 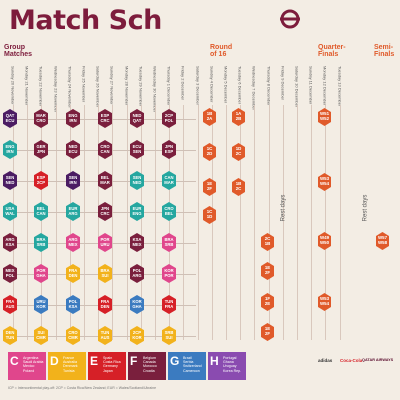 I want to click on team-code: KSA, so click(x=73, y=306).